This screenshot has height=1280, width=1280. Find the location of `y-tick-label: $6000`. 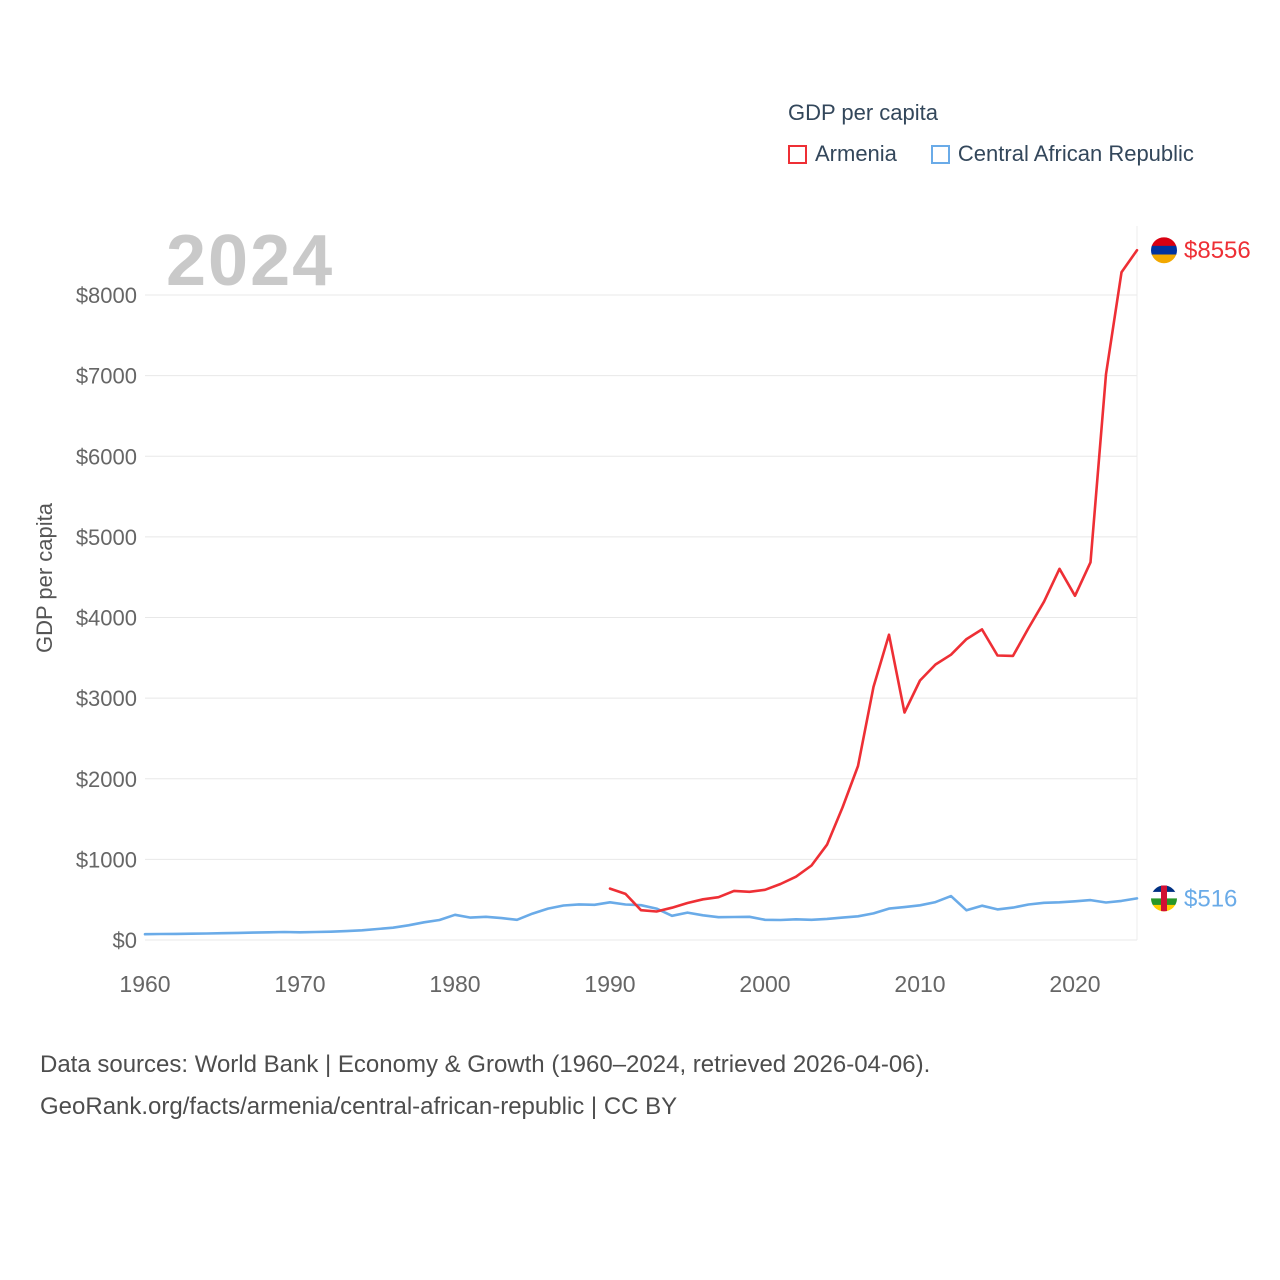

y-tick-label: $6000 is located at coordinates (106, 456).